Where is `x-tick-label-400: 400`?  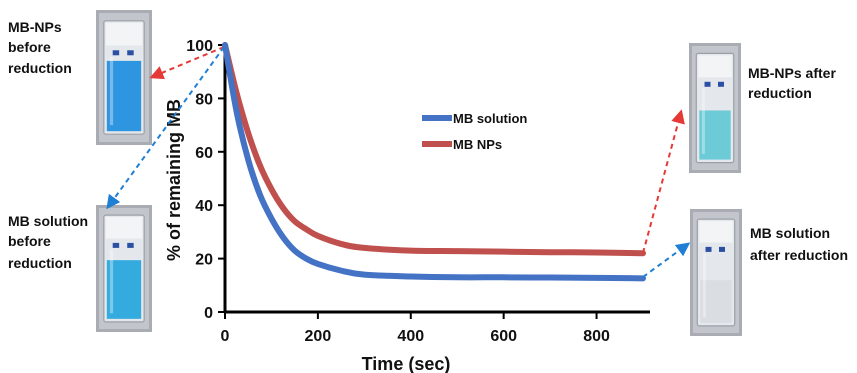 x-tick-label-400: 400 is located at coordinates (410, 336).